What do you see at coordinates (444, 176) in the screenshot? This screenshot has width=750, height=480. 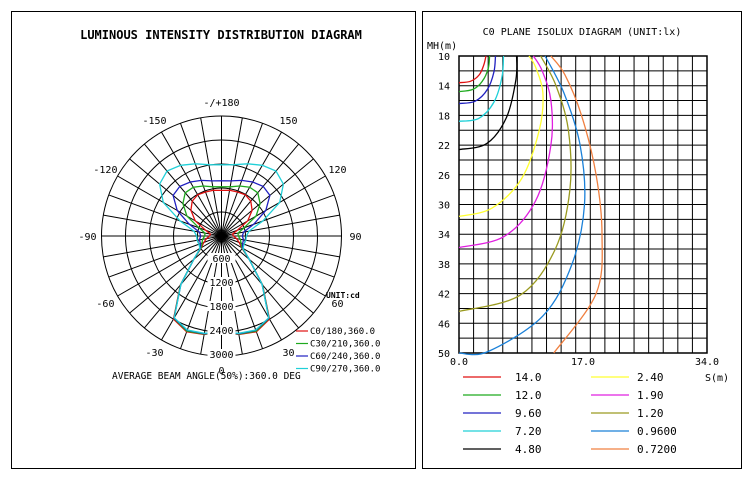 I see `y-tick-label: 26` at bounding box center [444, 176].